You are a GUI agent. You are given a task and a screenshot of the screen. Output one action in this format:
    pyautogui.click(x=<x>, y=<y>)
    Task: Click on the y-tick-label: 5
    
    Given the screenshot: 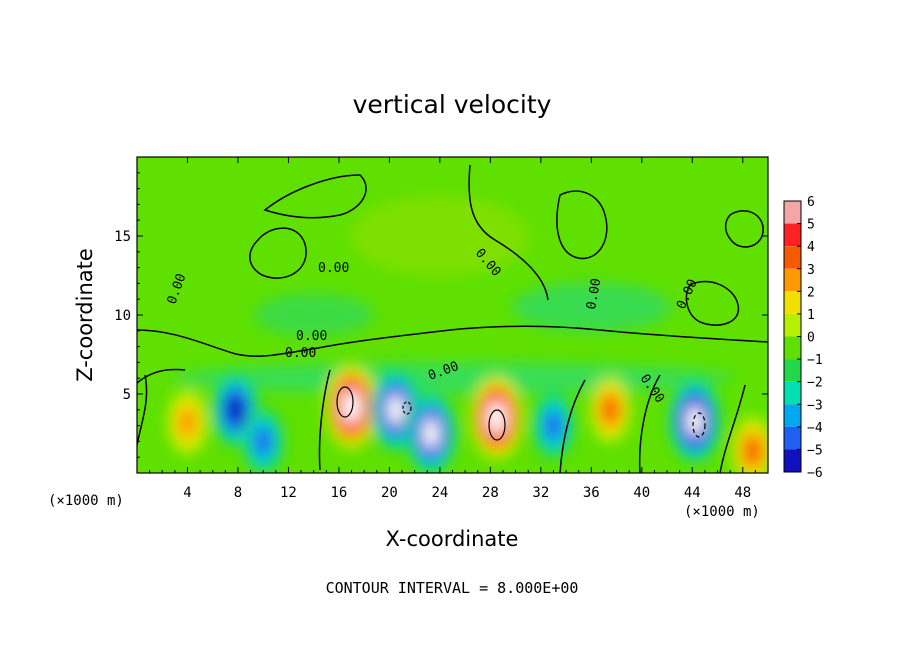 What is the action you would take?
    pyautogui.click(x=127, y=395)
    